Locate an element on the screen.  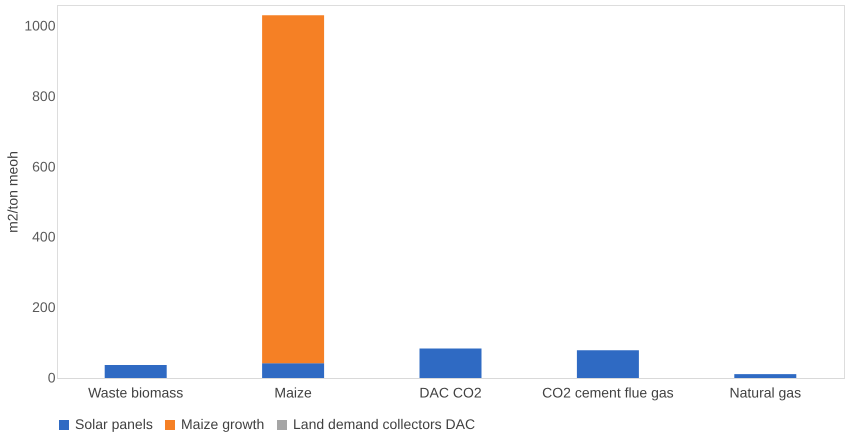
legend-label: Solar panels is located at coordinates (114, 424).